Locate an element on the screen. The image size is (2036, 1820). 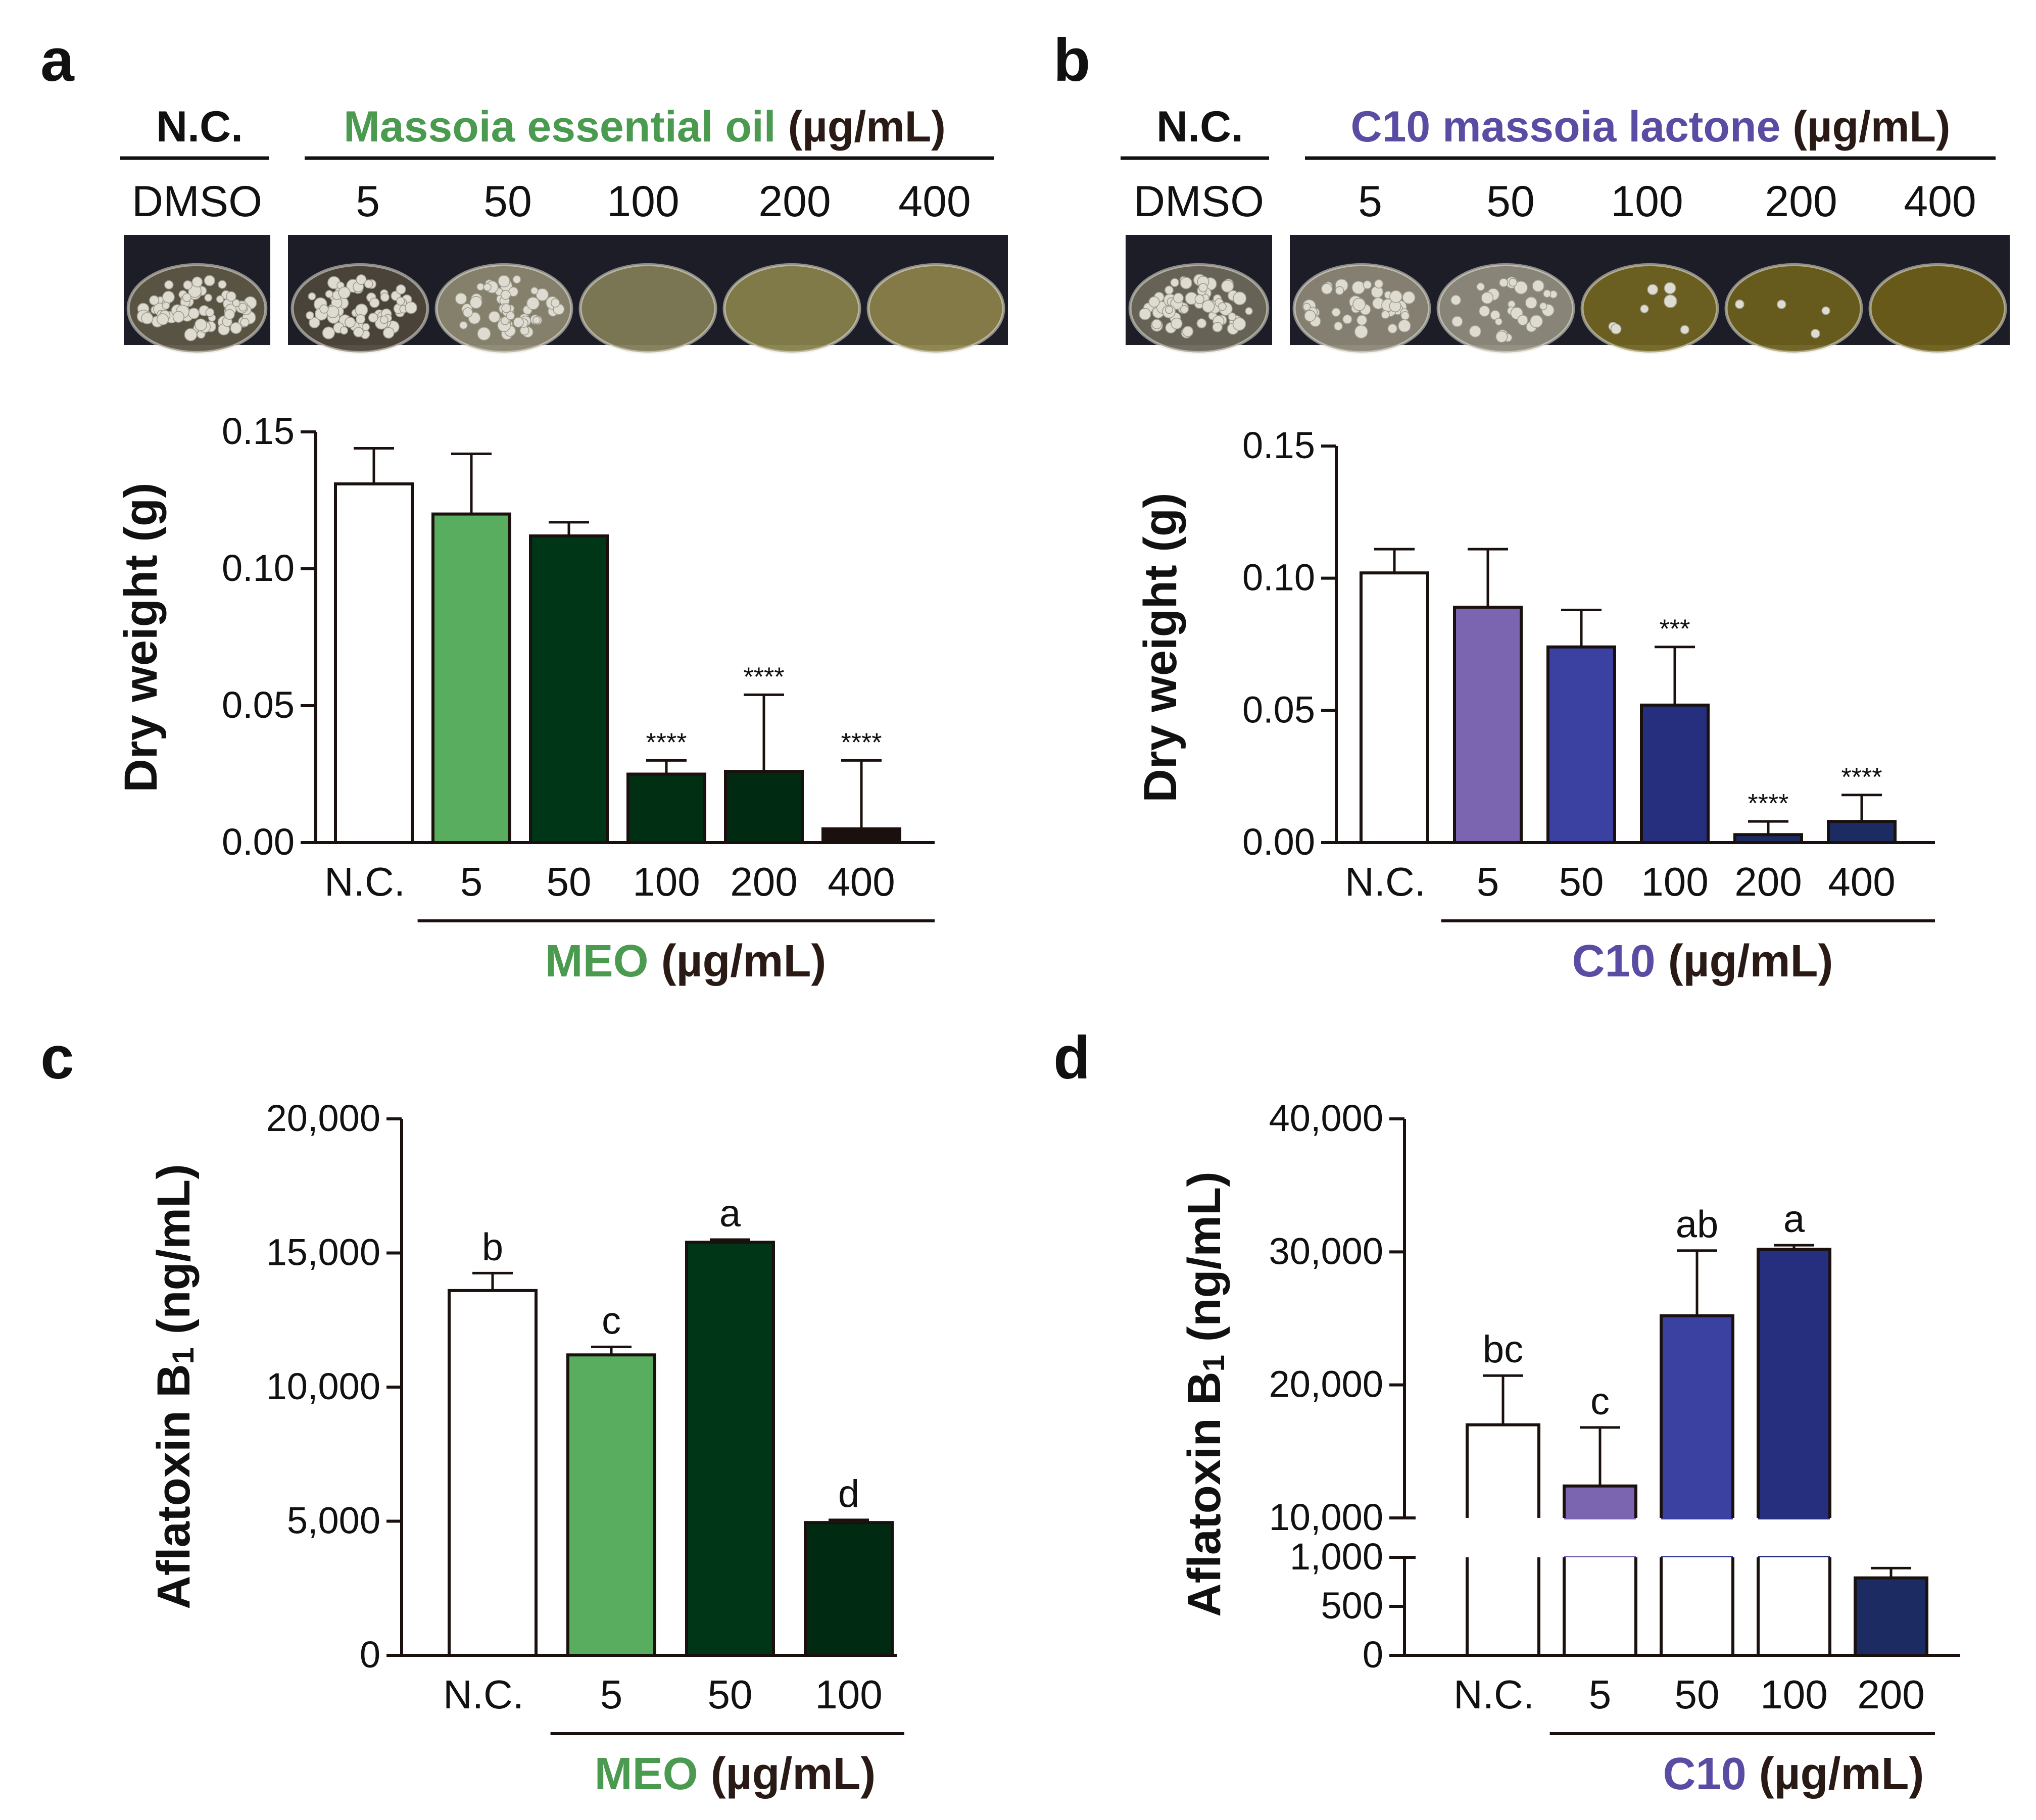
header-a-control-label: DMSO is located at coordinates (197, 201).